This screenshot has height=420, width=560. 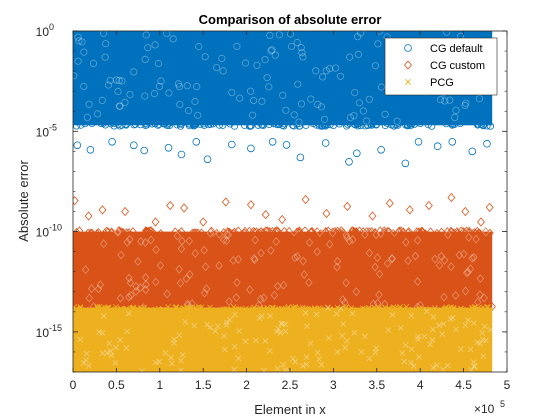 What do you see at coordinates (333, 385) in the screenshot?
I see `x-tick-label: 3` at bounding box center [333, 385].